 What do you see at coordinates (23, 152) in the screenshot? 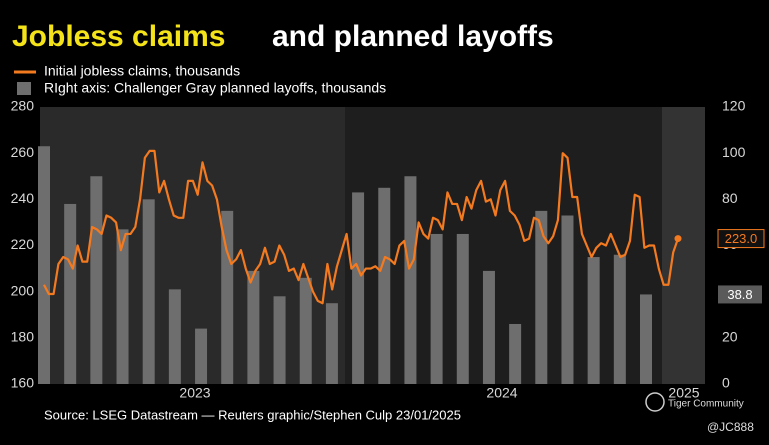
I see `y-tick-label: 260` at bounding box center [23, 152].